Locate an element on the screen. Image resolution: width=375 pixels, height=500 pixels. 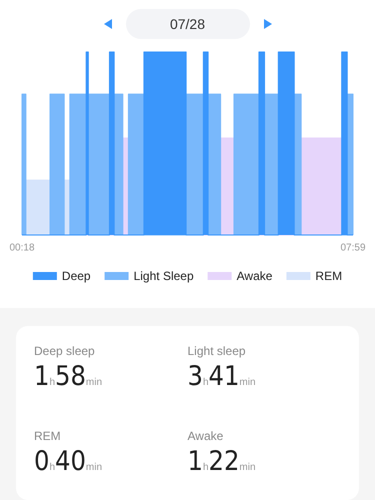
text: REM is located at coordinates (48, 436).